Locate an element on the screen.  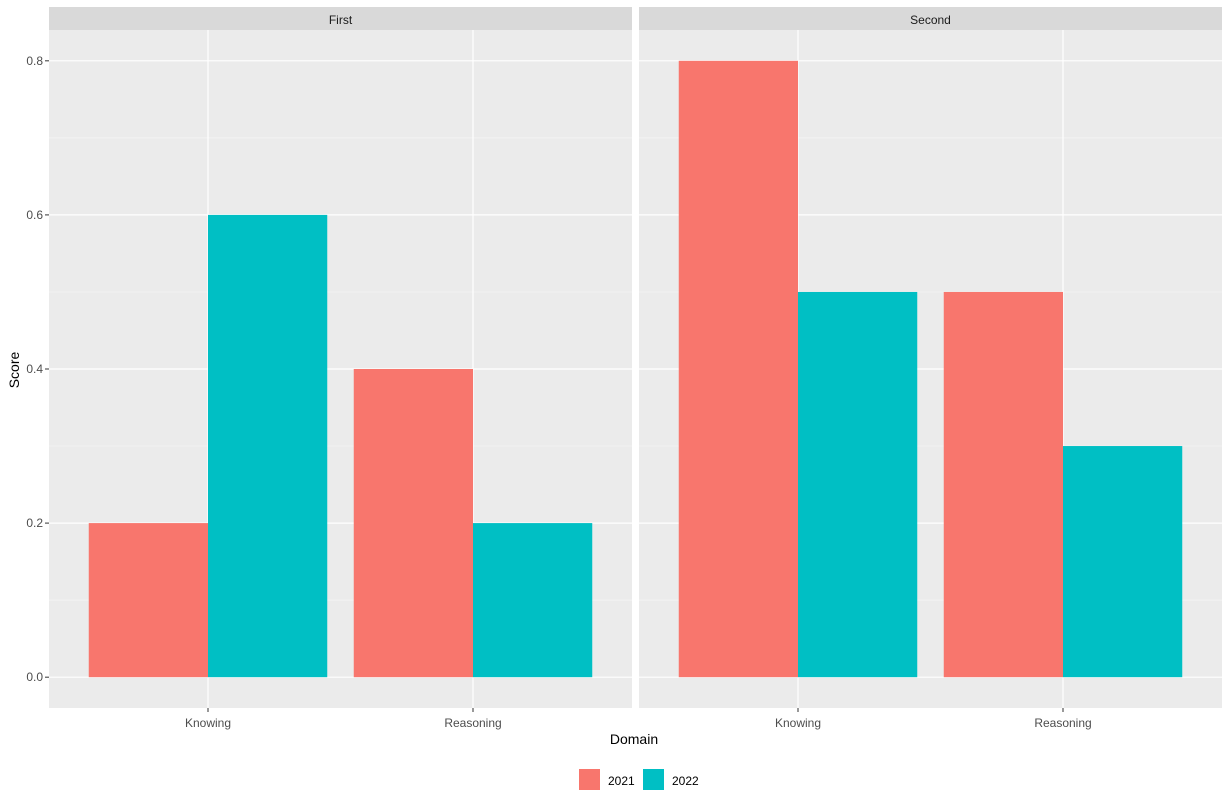
bar-second-knowing-2022 is located at coordinates (858, 484).